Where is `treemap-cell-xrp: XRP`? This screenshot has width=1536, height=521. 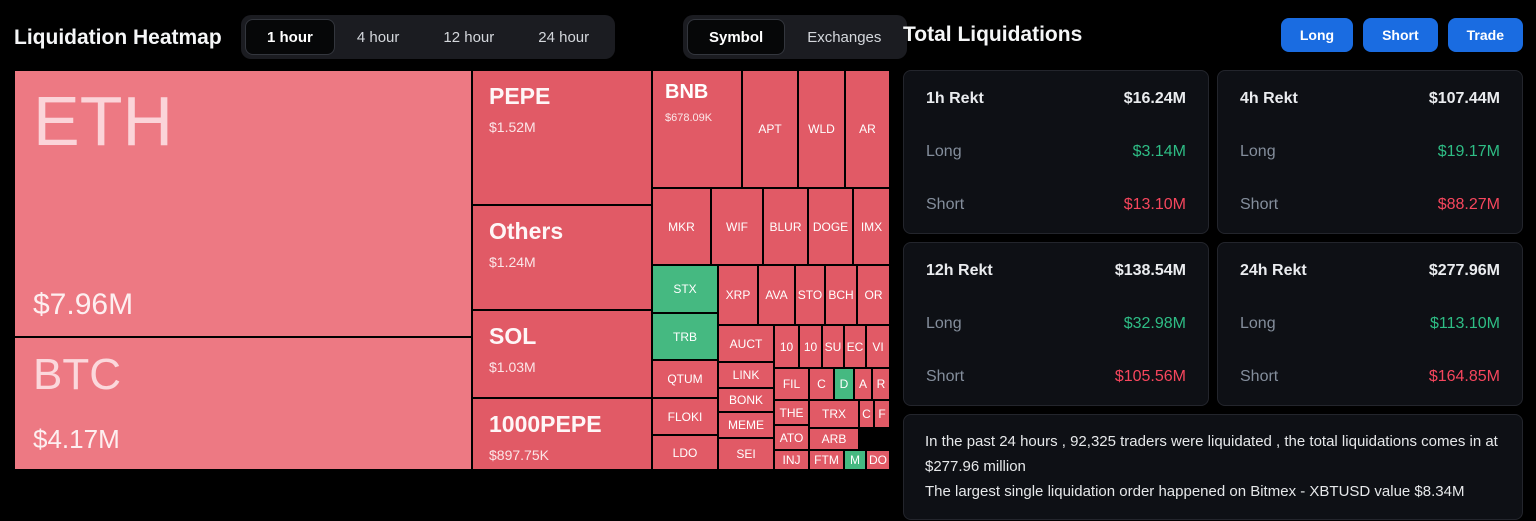 treemap-cell-xrp: XRP is located at coordinates (738, 295).